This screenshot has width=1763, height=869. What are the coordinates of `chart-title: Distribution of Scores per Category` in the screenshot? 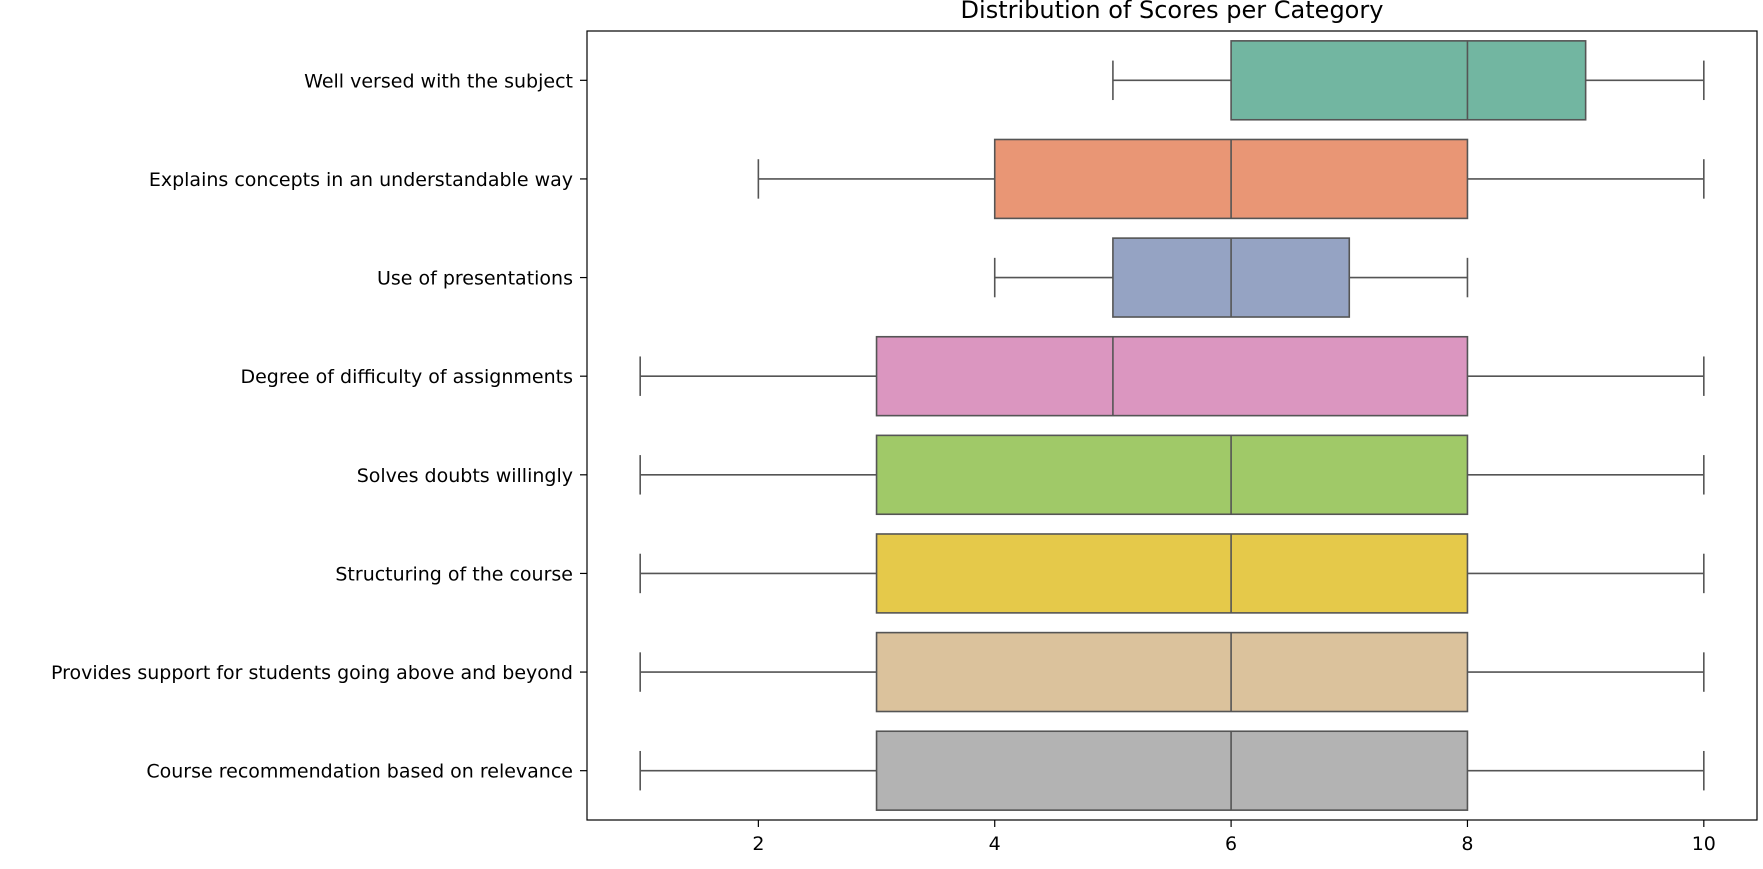 It's located at (1172, 12).